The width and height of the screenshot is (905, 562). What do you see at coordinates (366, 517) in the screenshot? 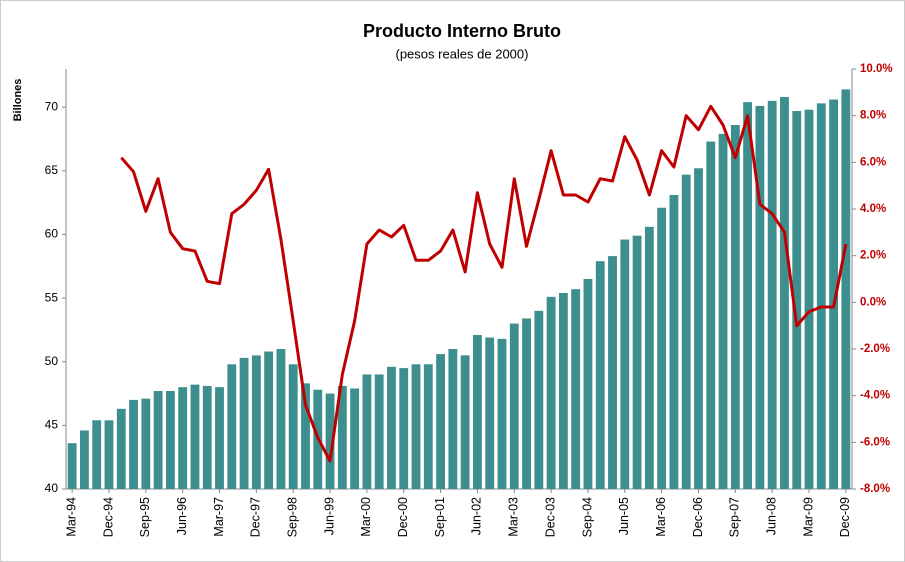
I see `x-tick-label: Mar-00` at bounding box center [366, 517].